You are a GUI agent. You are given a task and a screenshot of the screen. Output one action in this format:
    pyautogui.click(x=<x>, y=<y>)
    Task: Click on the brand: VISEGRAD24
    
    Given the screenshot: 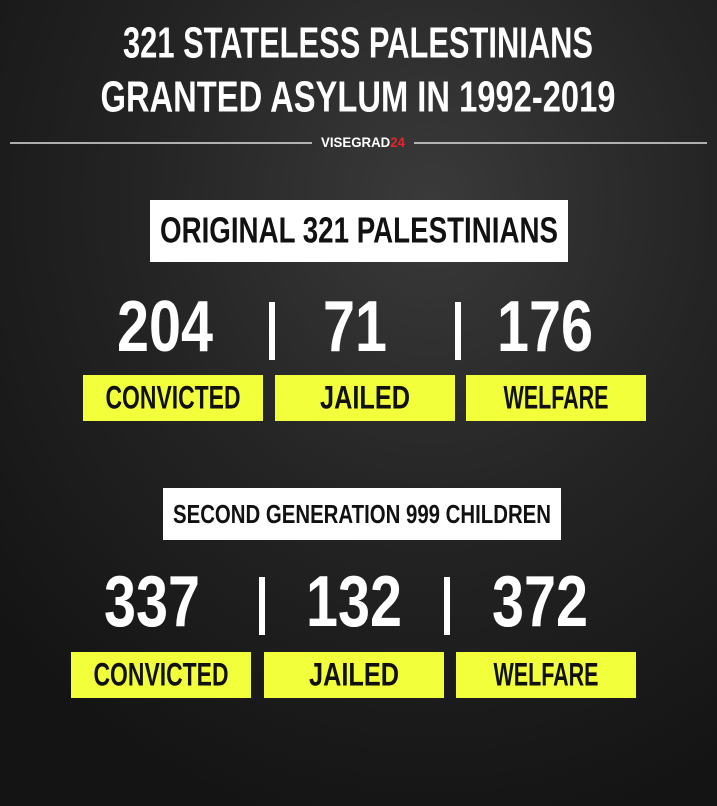 What is the action you would take?
    pyautogui.click(x=363, y=142)
    